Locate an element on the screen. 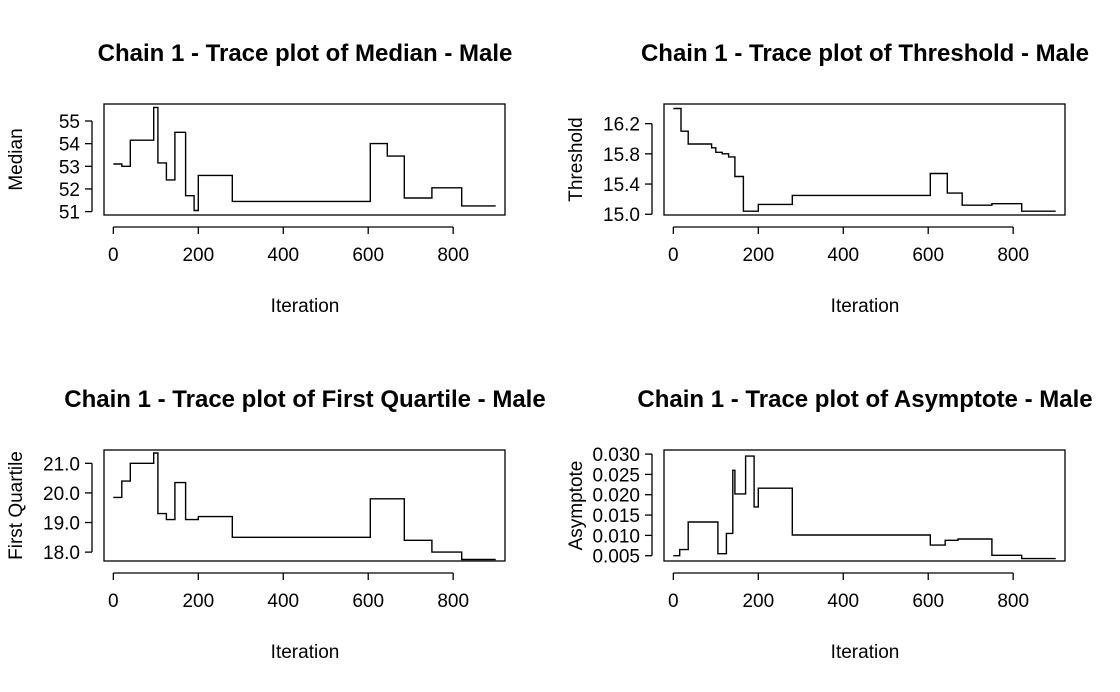 This screenshot has width=1120, height=692. y-tick-label: 0.005 is located at coordinates (616, 557).